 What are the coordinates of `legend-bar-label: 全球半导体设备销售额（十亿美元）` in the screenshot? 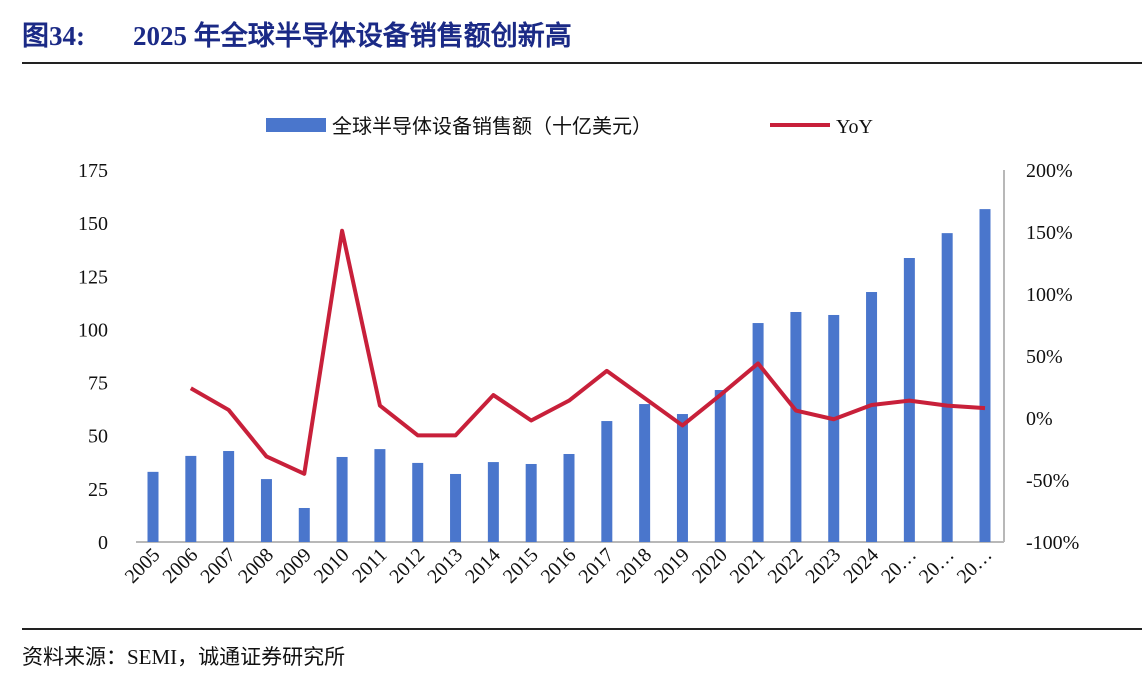 It's located at (492, 126).